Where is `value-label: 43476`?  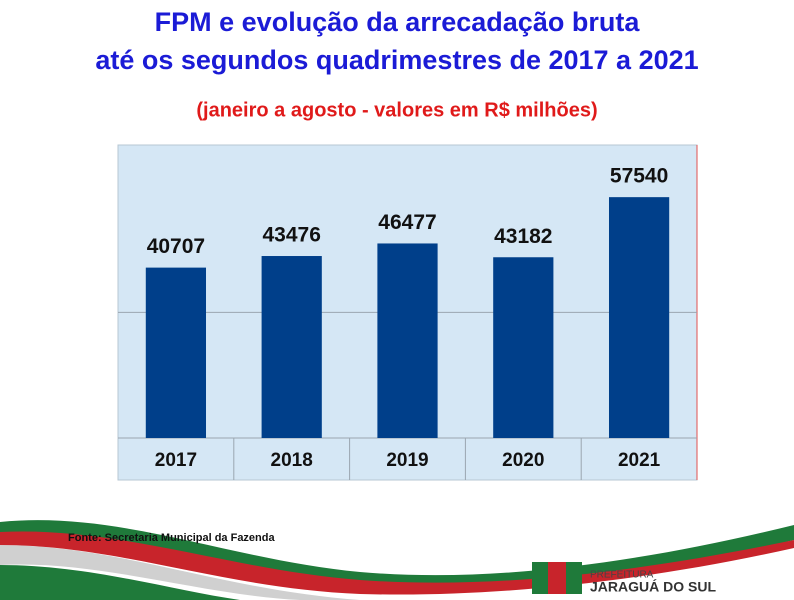 value-label: 43476 is located at coordinates (291, 235).